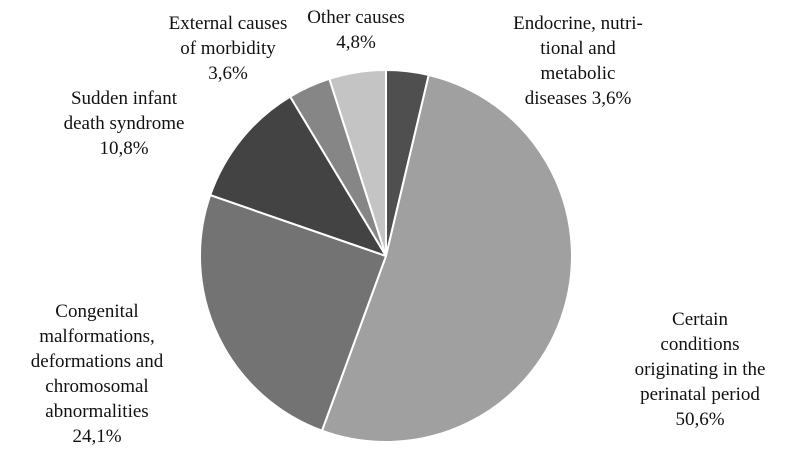  I want to click on slice-label-line: 10,8%, so click(123, 148).